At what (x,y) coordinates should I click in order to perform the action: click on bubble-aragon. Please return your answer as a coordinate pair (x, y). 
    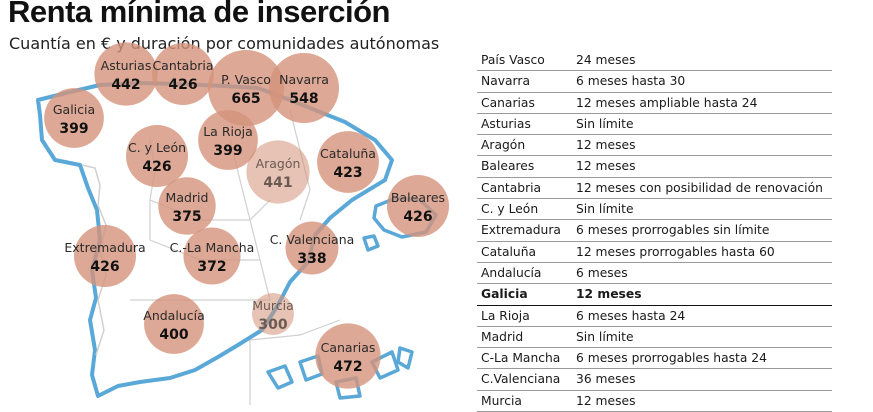
    Looking at the image, I should click on (278, 172).